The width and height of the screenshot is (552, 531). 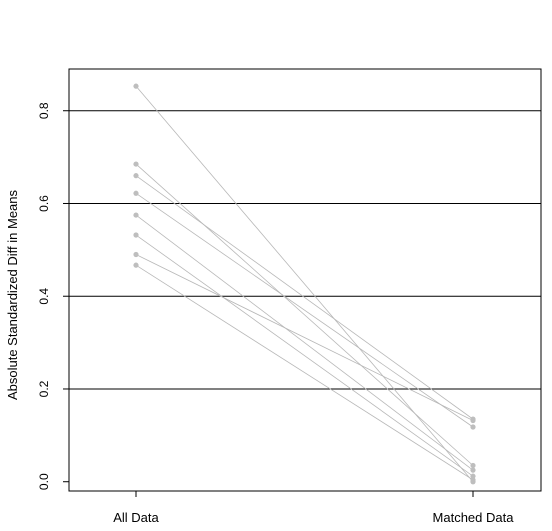 What do you see at coordinates (44, 110) in the screenshot?
I see `y-tick-label: 0.8` at bounding box center [44, 110].